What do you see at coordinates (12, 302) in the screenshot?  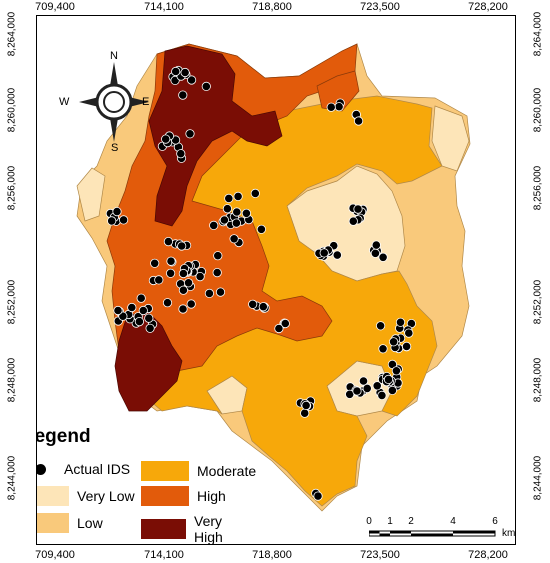 I see `y-tick-left: 8,252,000` at bounding box center [12, 302].